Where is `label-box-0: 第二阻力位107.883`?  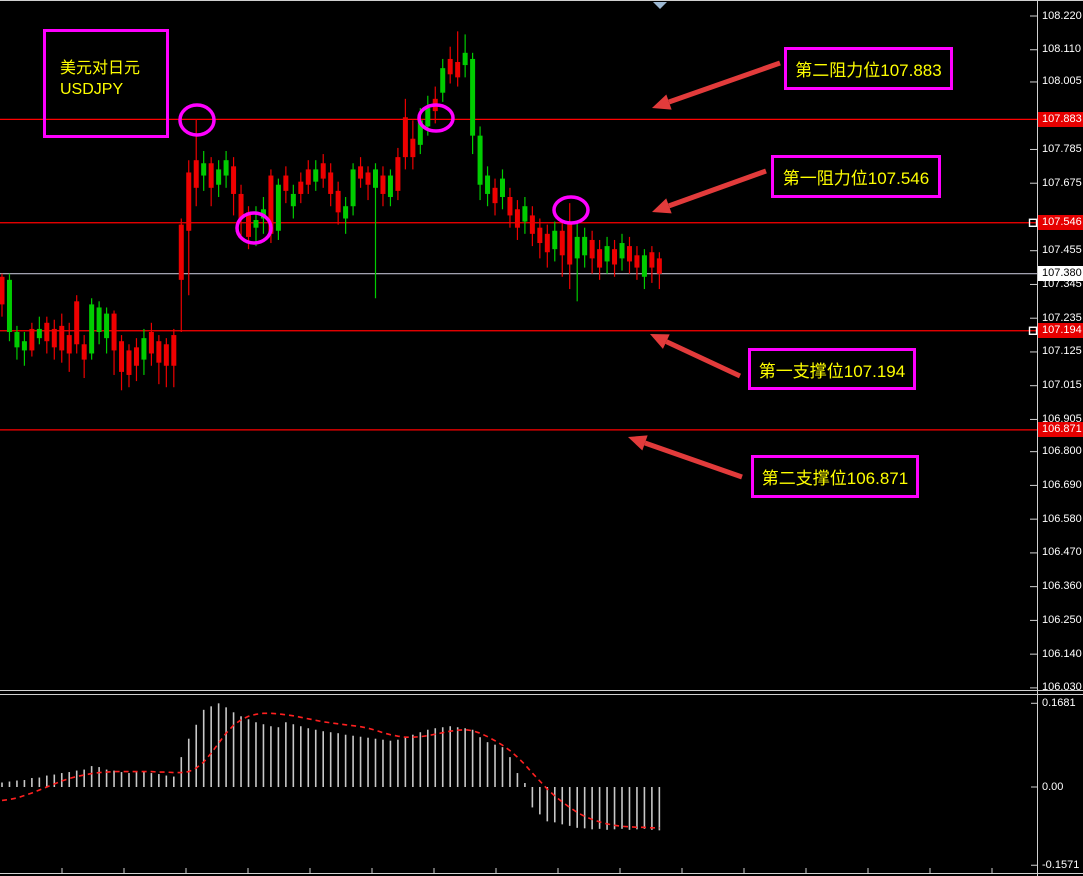
label-box-0: 第二阻力位107.883 is located at coordinates (868, 68).